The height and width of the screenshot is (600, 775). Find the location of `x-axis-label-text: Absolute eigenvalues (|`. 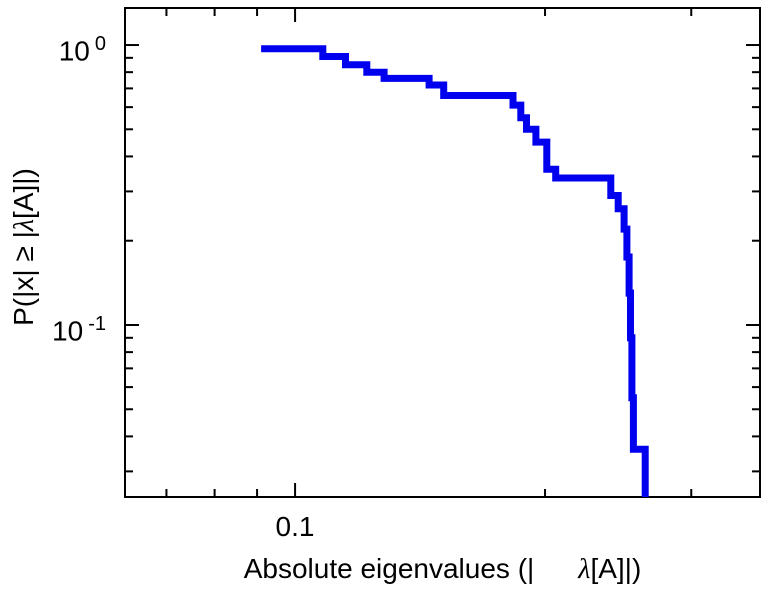

x-axis-label-text: Absolute eigenvalues (| is located at coordinates (389, 568).